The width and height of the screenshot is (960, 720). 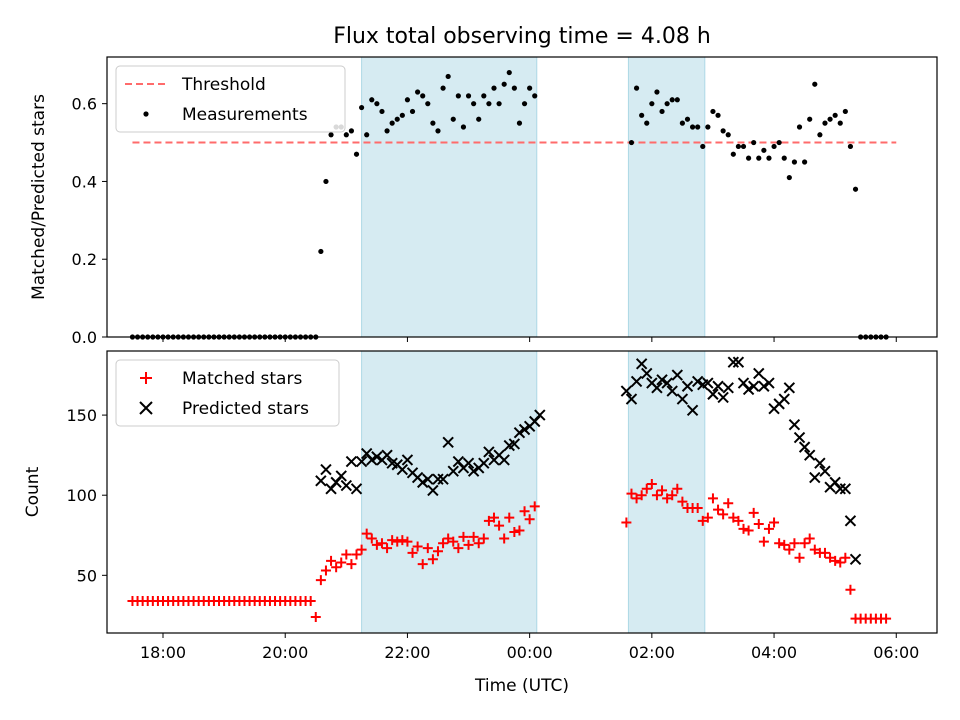 What do you see at coordinates (522, 36) in the screenshot?
I see `chart-title: Flux total observing time = 4.08 h` at bounding box center [522, 36].